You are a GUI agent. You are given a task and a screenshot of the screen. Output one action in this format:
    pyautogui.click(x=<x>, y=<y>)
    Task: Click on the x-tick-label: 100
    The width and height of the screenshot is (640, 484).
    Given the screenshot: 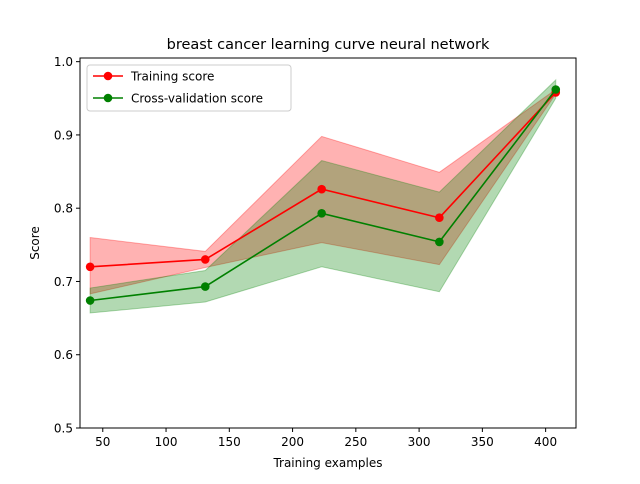 What is the action you would take?
    pyautogui.click(x=166, y=442)
    